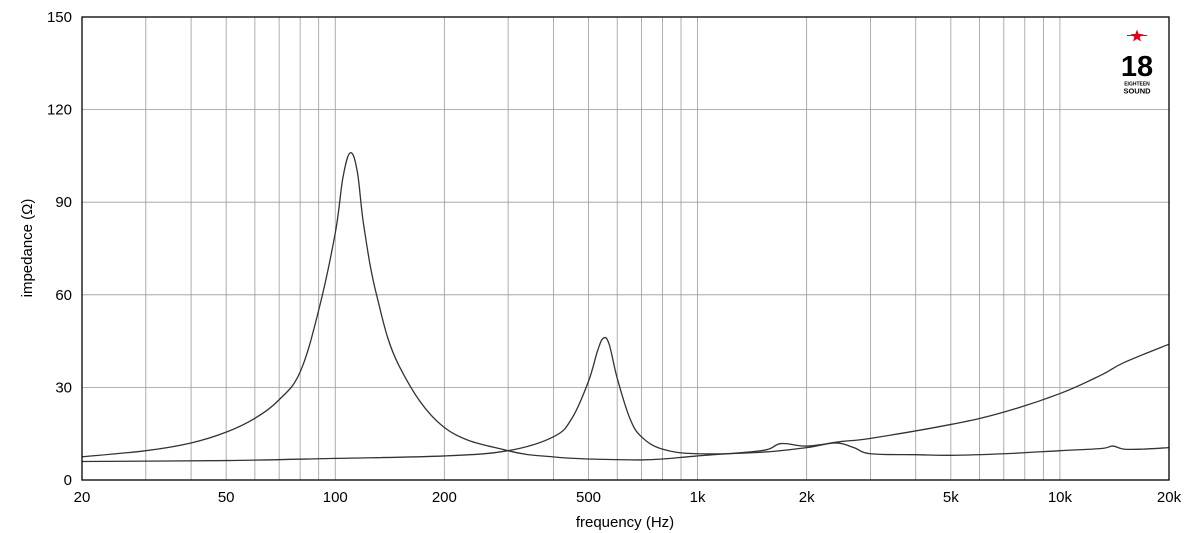 The width and height of the screenshot is (1200, 533). What do you see at coordinates (63, 387) in the screenshot?
I see `y-tick-label: 30` at bounding box center [63, 387].